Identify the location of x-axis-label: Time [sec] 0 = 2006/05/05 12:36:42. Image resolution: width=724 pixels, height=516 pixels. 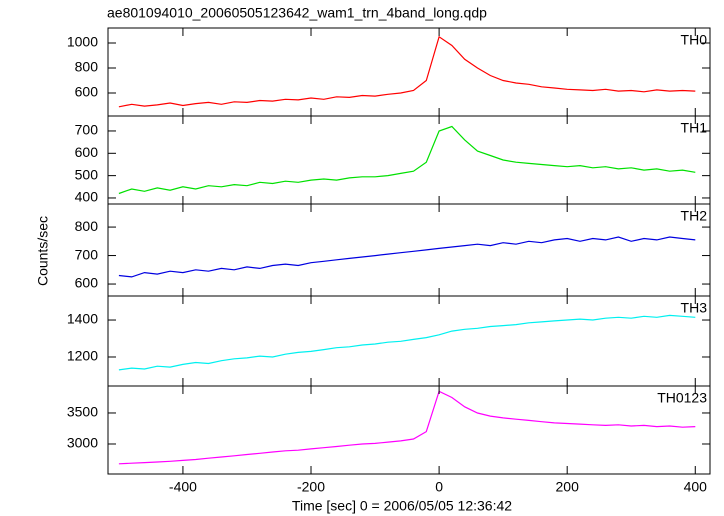
(402, 506).